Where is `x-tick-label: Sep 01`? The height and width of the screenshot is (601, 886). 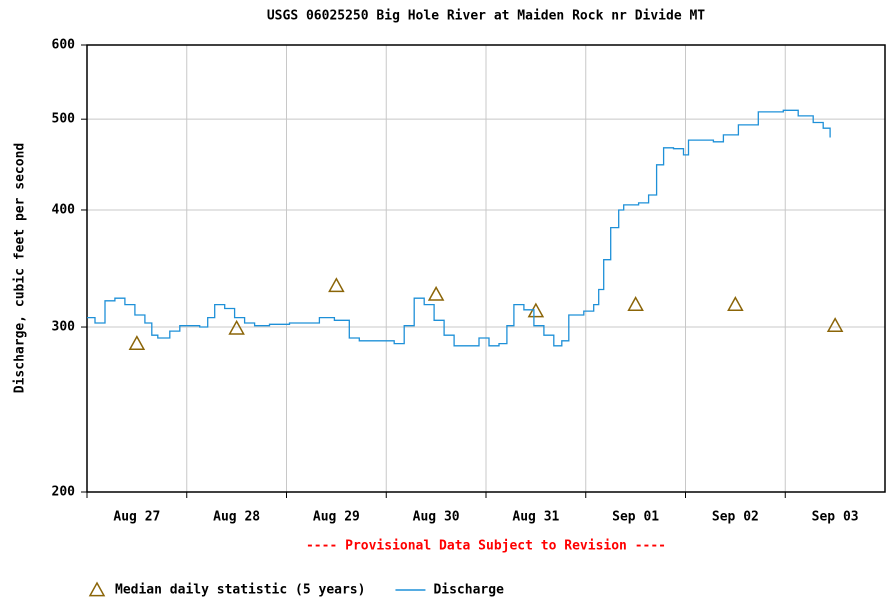
x-tick-label: Sep 01 is located at coordinates (635, 517).